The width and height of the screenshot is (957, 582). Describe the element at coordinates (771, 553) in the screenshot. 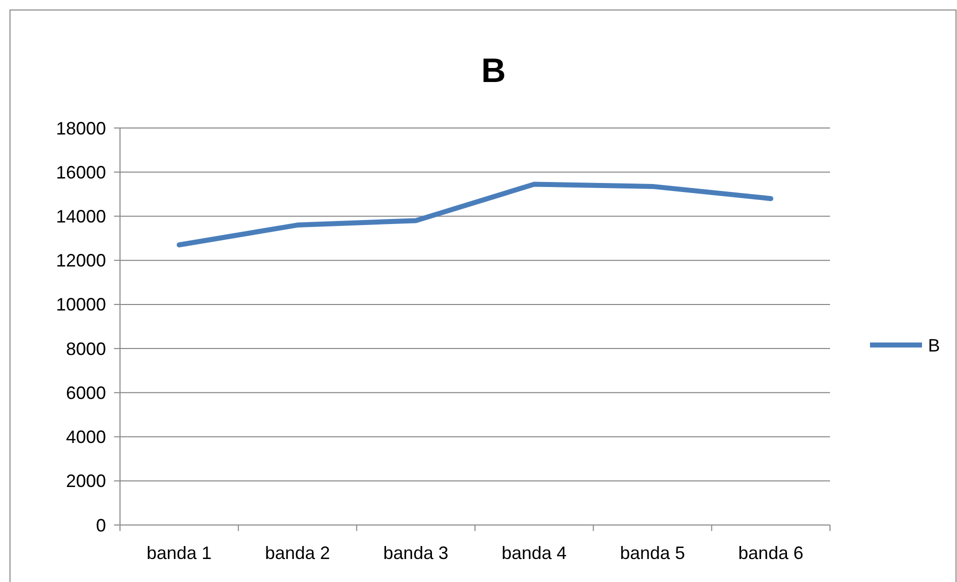

I see `x-tick-label: banda 6` at that location.